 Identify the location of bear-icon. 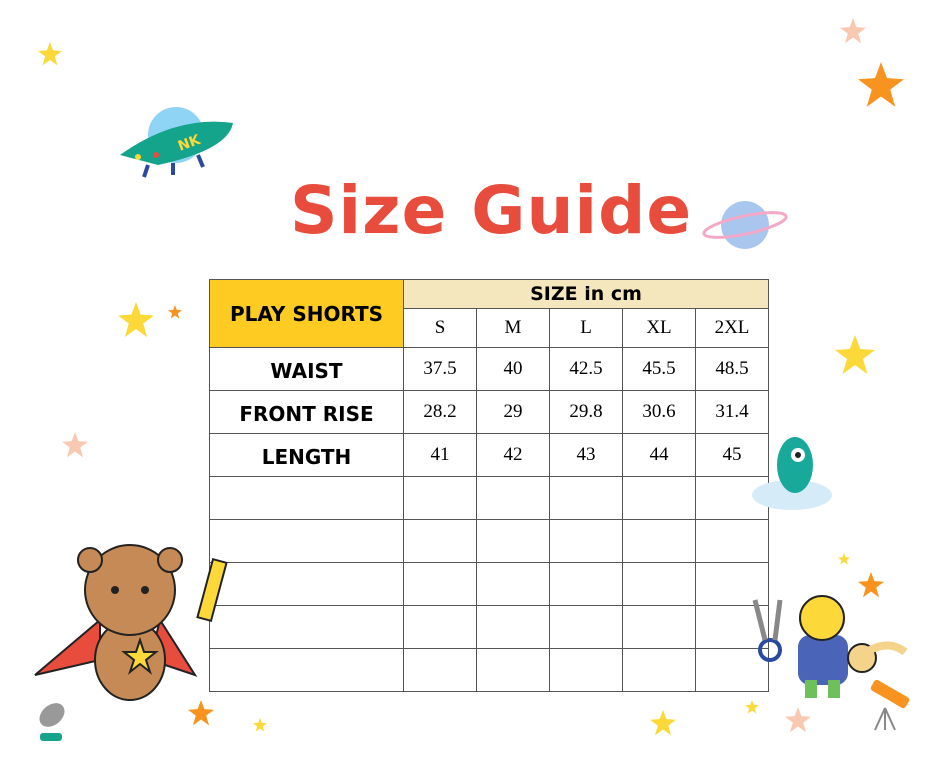
(131, 622).